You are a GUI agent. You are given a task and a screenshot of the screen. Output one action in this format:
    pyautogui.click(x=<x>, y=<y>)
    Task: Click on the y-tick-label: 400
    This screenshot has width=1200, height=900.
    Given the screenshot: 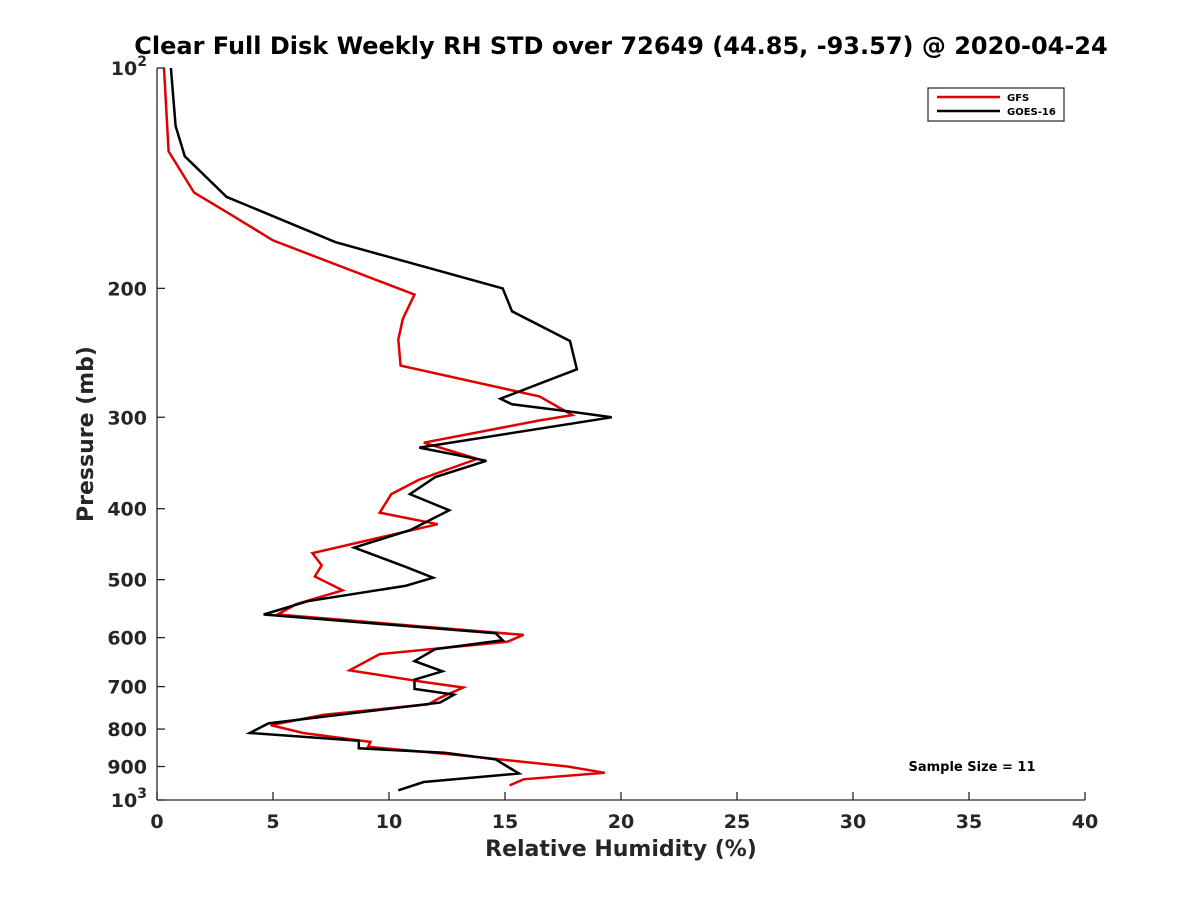 What is the action you would take?
    pyautogui.click(x=127, y=510)
    